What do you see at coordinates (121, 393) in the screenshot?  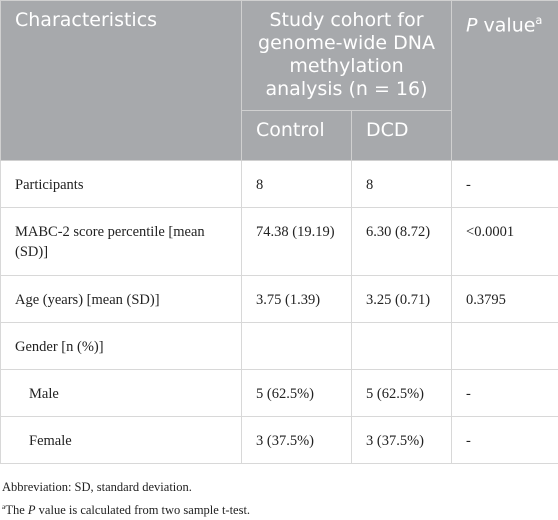 I see `table-cell: Male` at bounding box center [121, 393].